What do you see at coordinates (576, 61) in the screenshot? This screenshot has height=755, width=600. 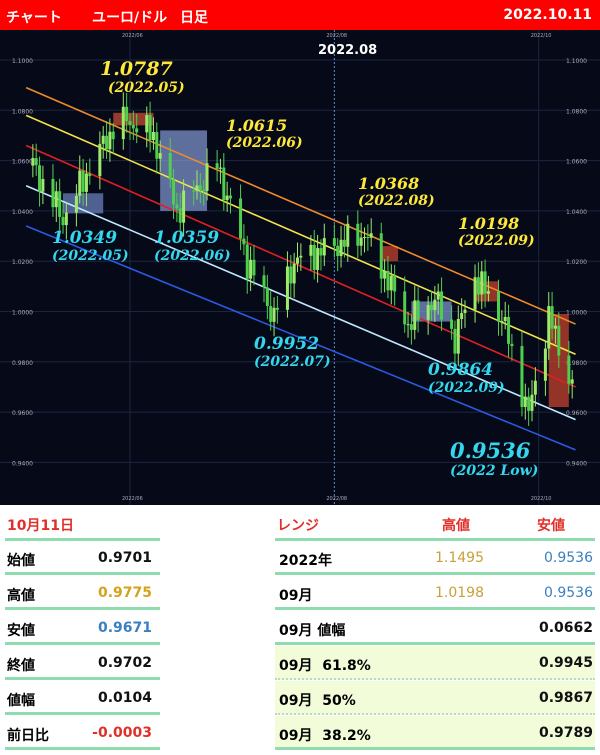 I see `y-tick-label-right: 1.1000` at bounding box center [576, 61].